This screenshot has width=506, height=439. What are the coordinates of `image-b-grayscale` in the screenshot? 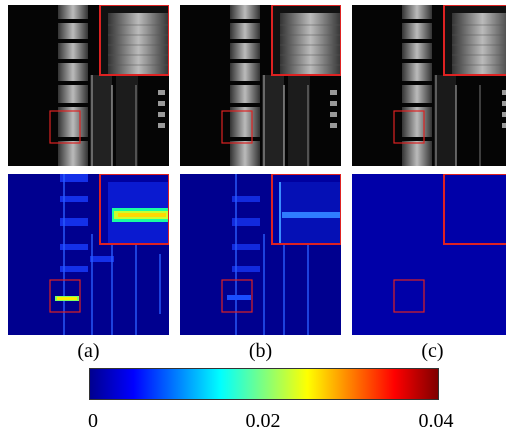 It's located at (260, 85).